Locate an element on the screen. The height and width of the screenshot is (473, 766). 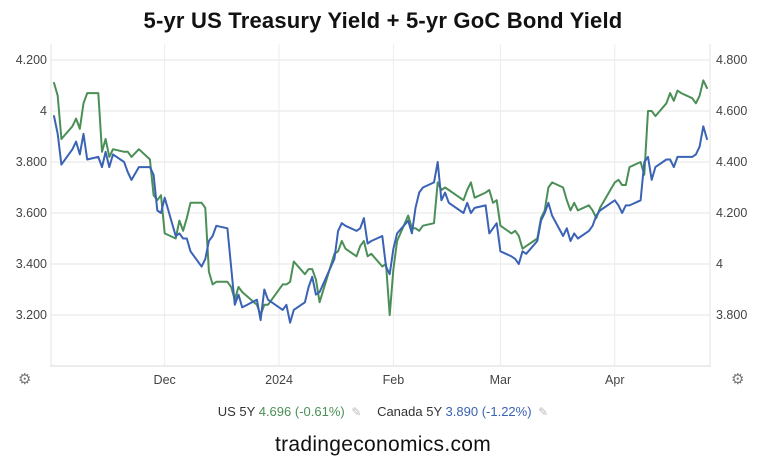
left-tick-label: 4.200 is located at coordinates (31, 60).